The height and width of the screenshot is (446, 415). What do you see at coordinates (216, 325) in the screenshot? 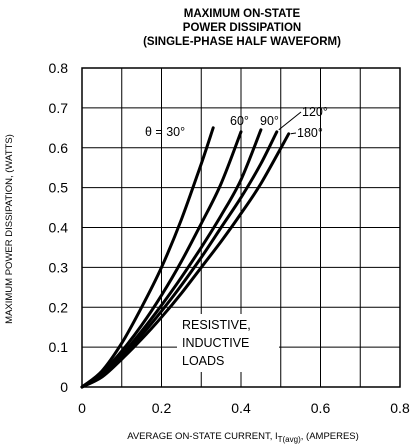
I see `annotation-line-1: RESISTIVE,` at bounding box center [216, 325].